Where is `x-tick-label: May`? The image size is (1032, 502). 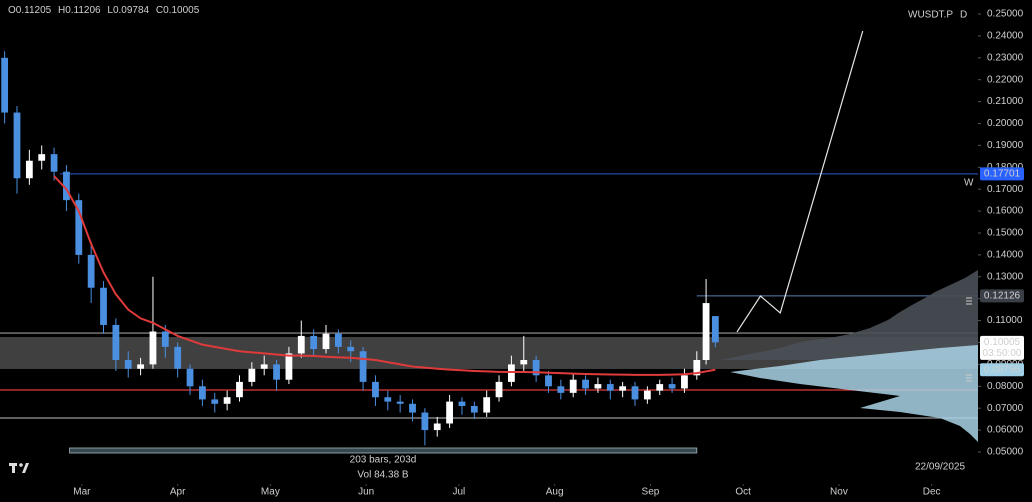
x-tick-label: May is located at coordinates (270, 492).